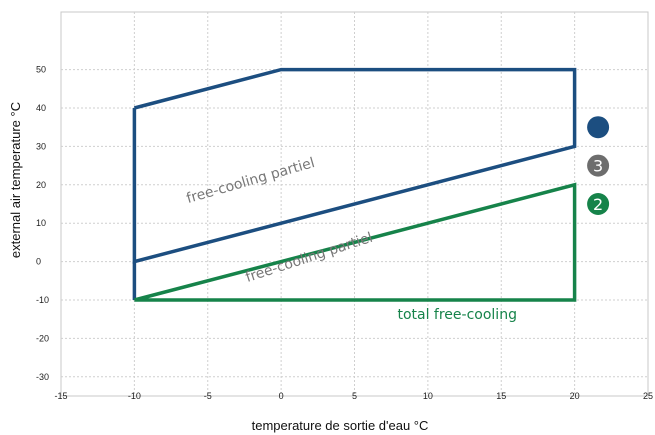 The height and width of the screenshot is (435, 655). I want to click on badge-3-label: 2, so click(598, 204).